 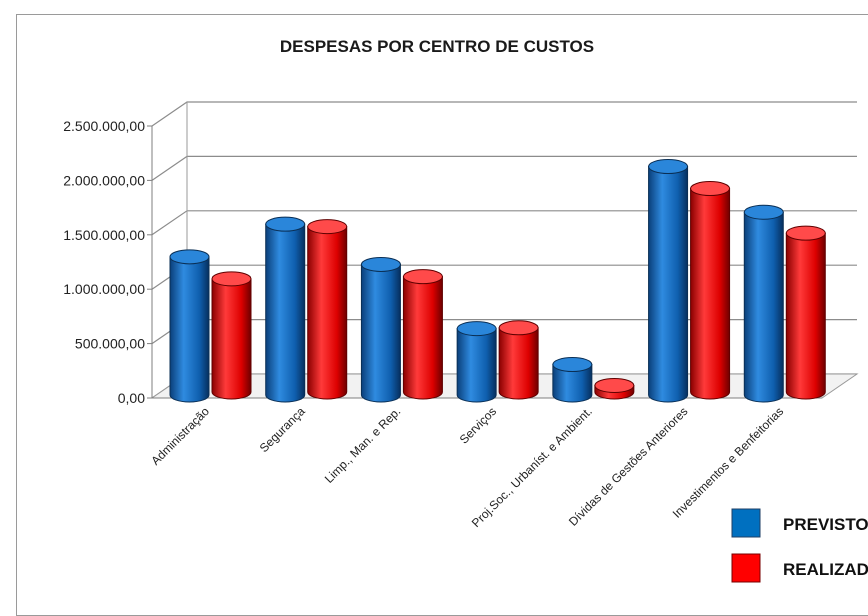 I want to click on y-tick-label: 1.500.000,00, so click(x=104, y=235).